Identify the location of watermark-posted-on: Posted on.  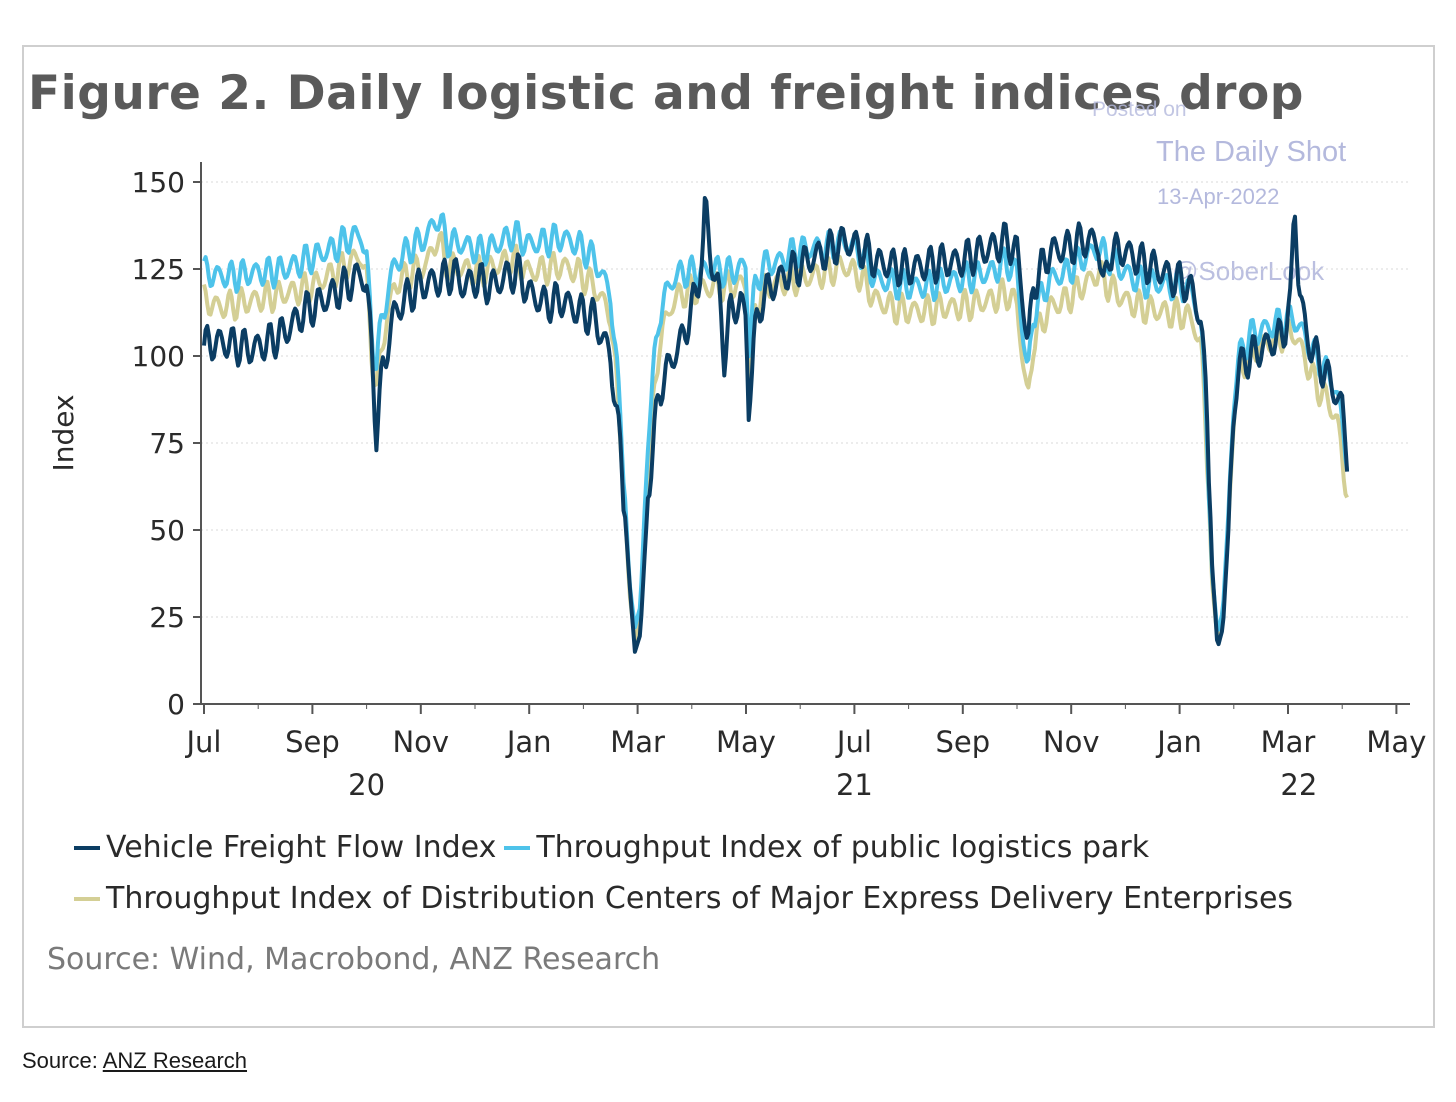
(1139, 109).